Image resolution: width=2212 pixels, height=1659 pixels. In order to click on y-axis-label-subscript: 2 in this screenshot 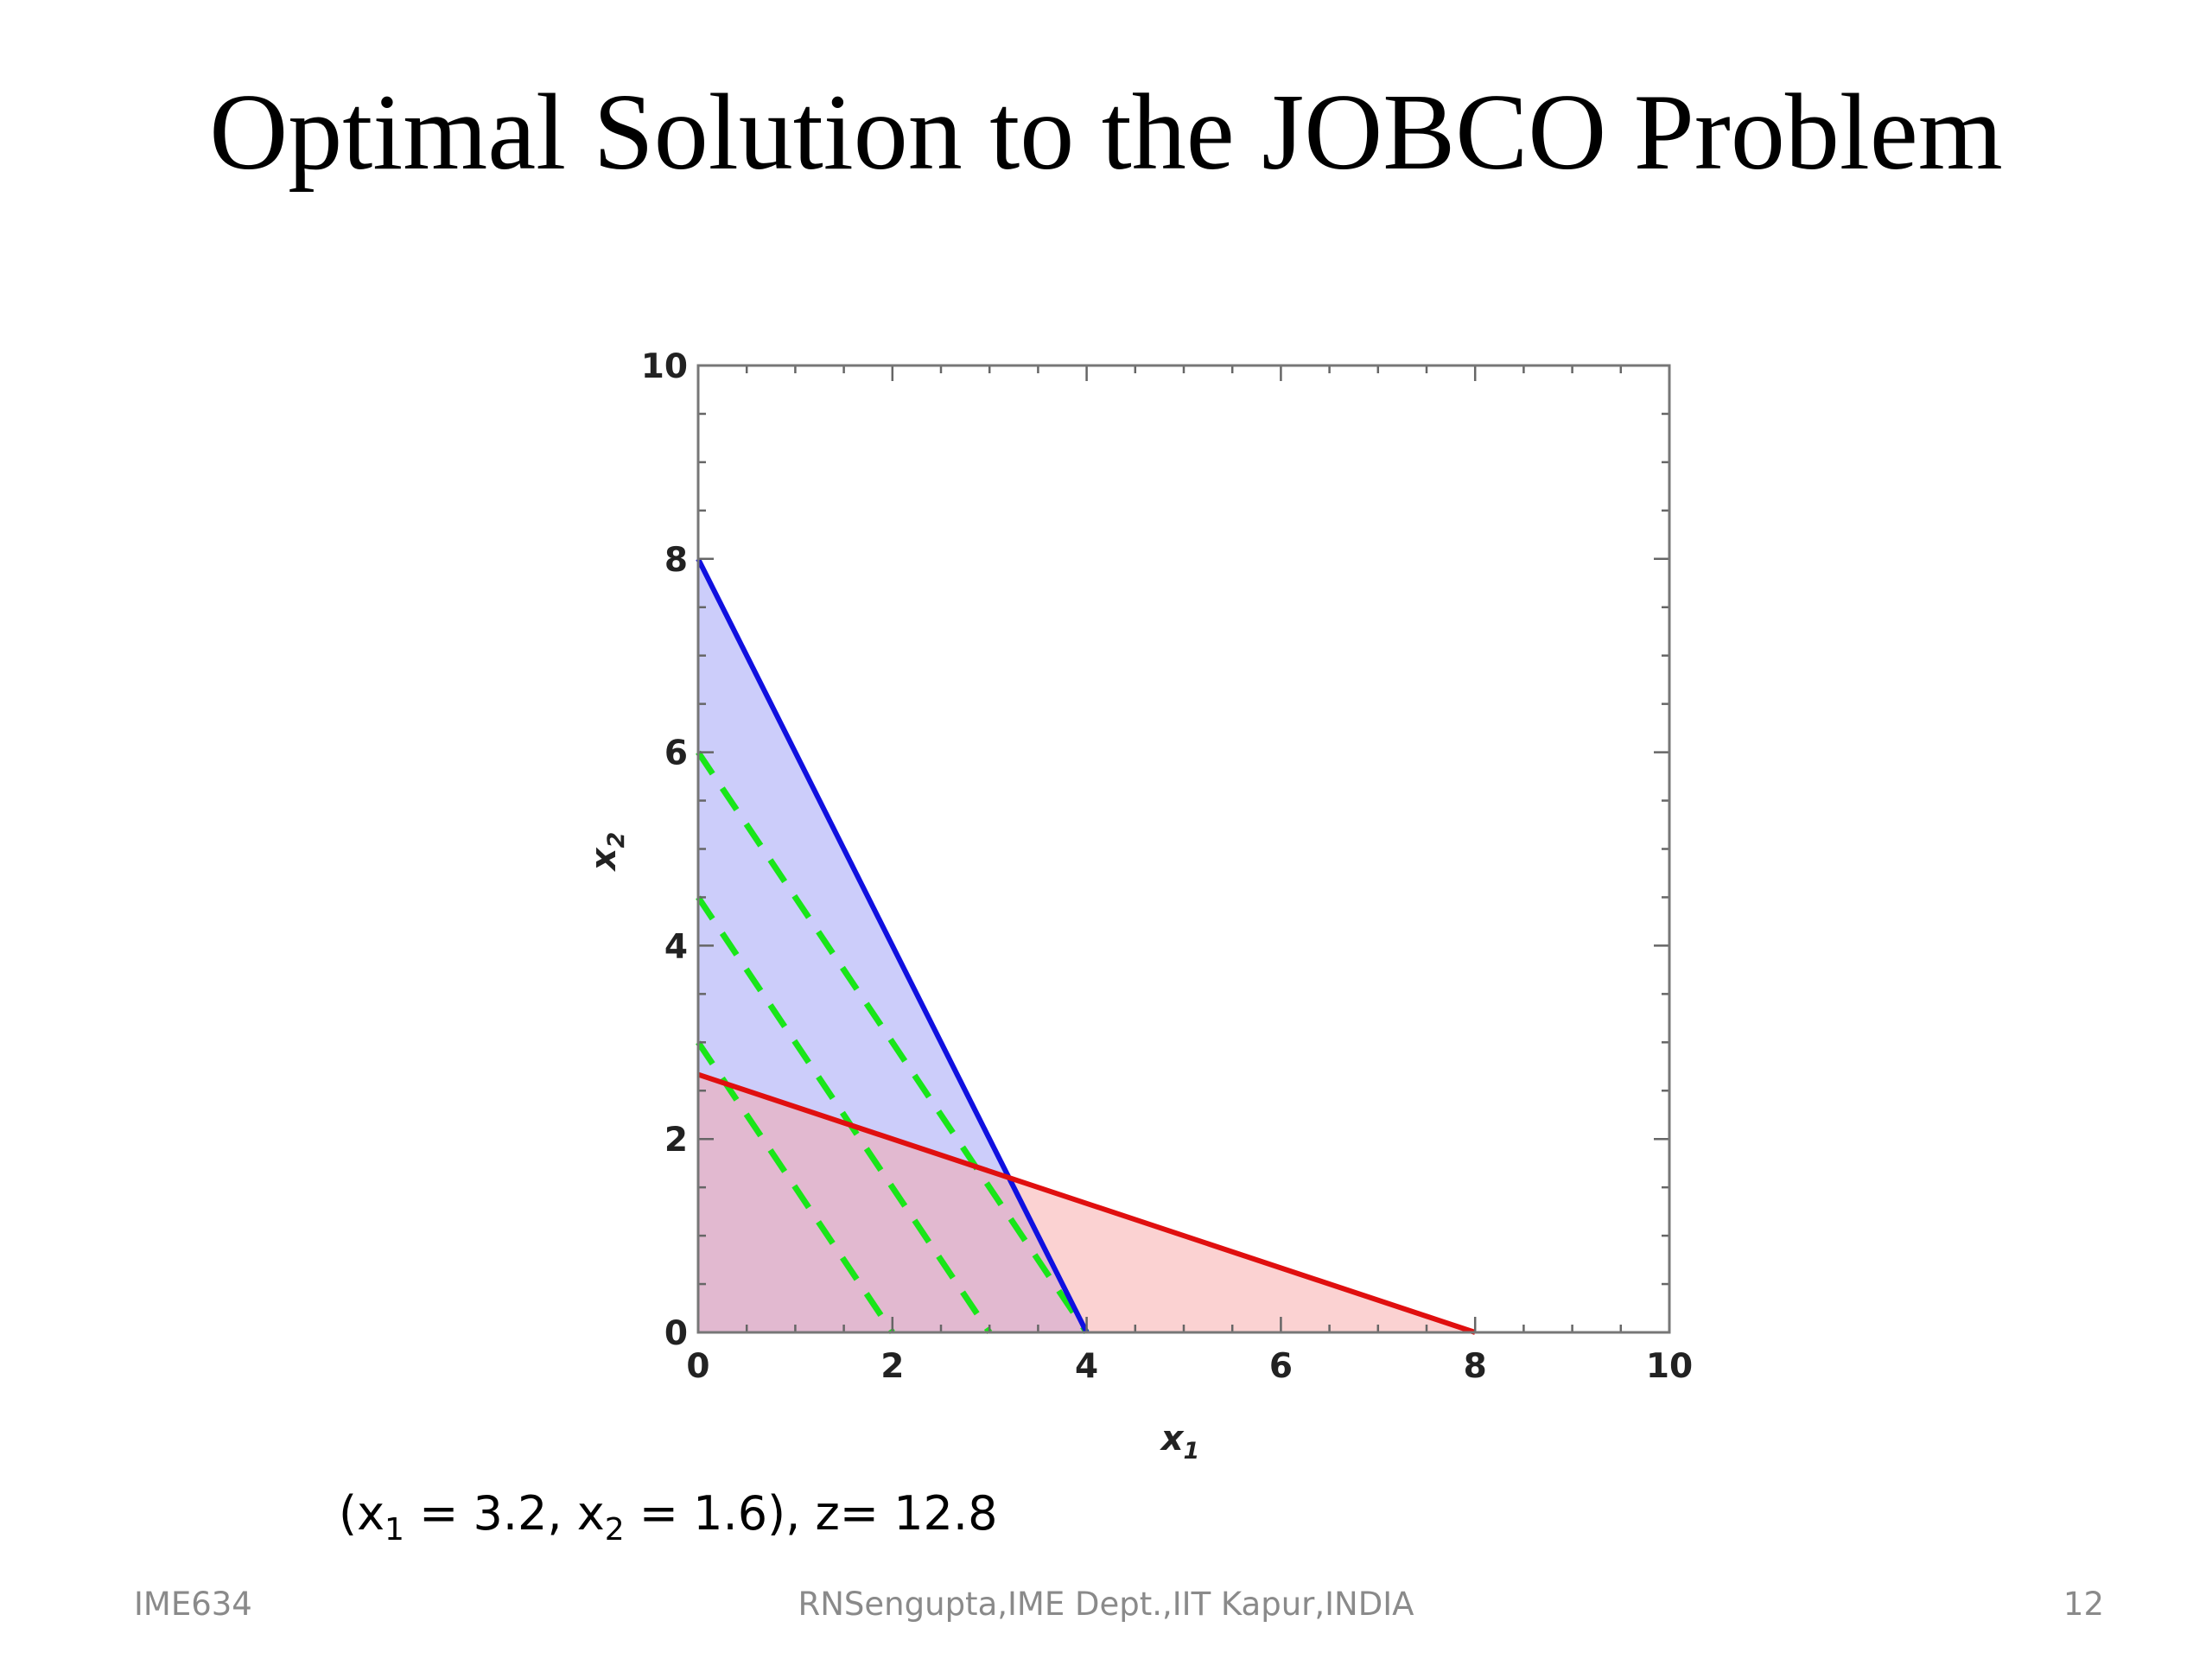, I will do `click(616, 840)`.